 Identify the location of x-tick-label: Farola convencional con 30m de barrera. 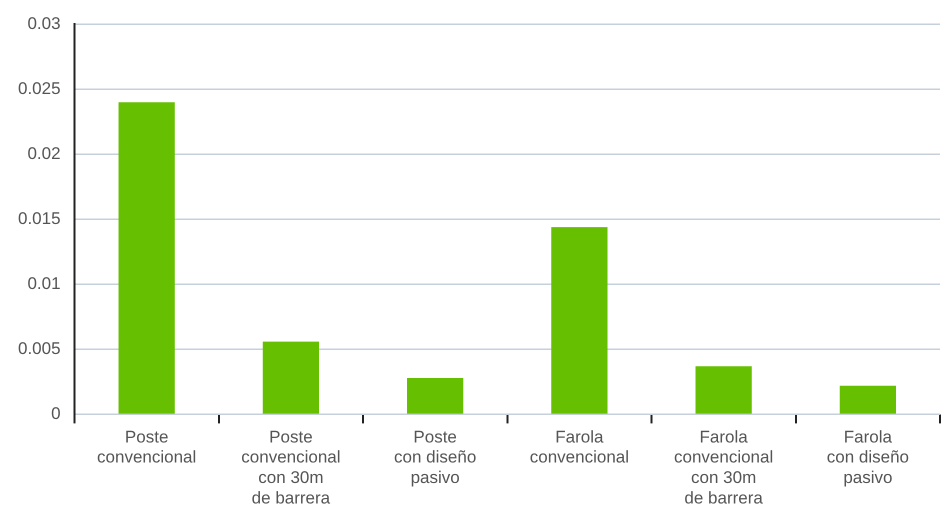
(724, 467).